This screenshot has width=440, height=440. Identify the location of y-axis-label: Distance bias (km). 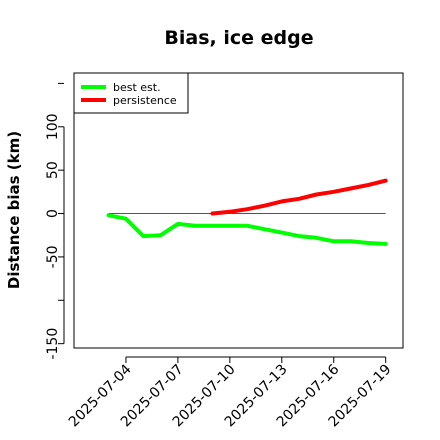
(14, 210).